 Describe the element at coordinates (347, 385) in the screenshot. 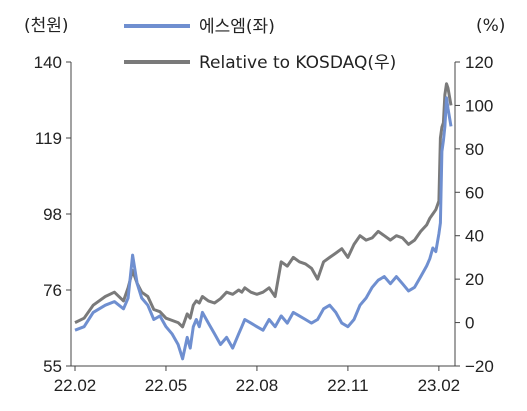

I see `x-tick-label: 22.11` at that location.